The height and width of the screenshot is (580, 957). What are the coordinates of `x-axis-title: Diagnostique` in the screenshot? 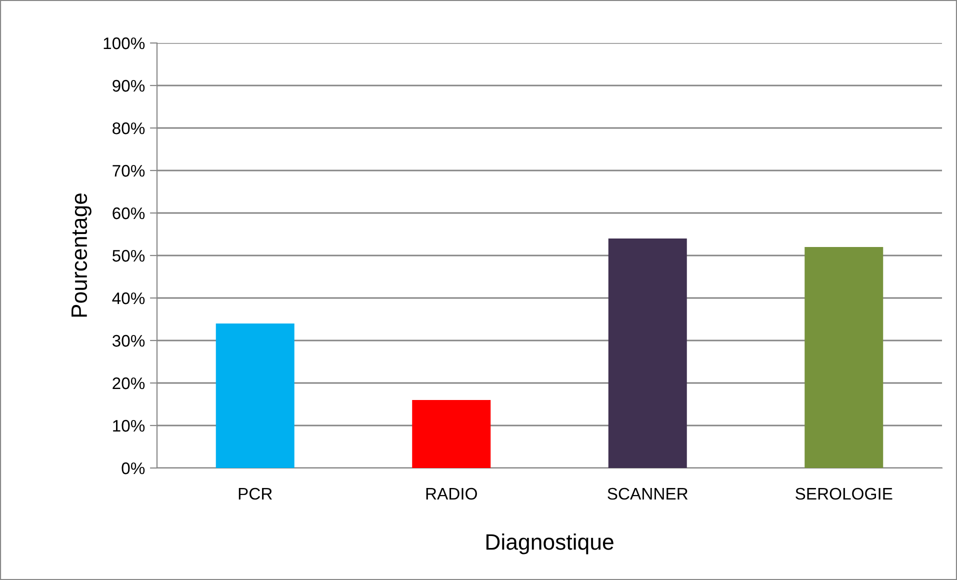 It's located at (550, 544).